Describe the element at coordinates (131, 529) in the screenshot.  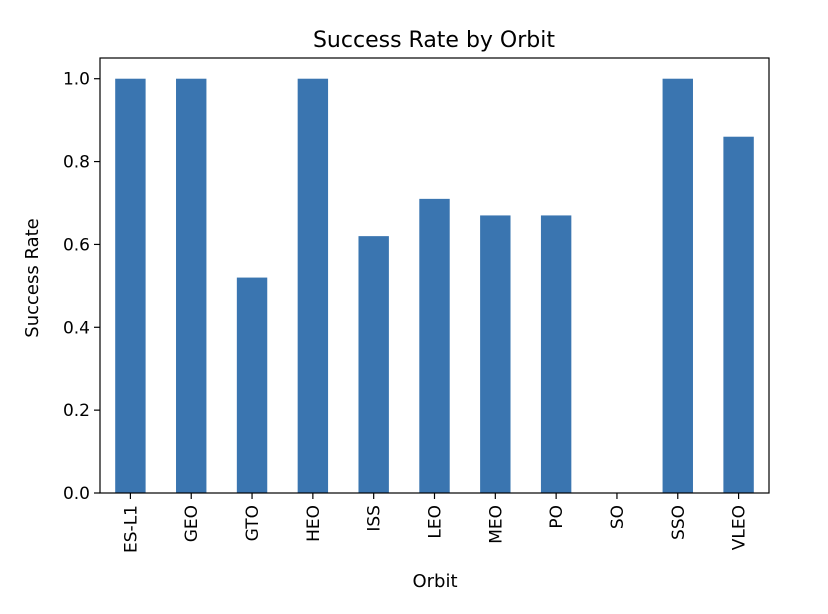
I see `x-tick-label: ES-L1` at that location.